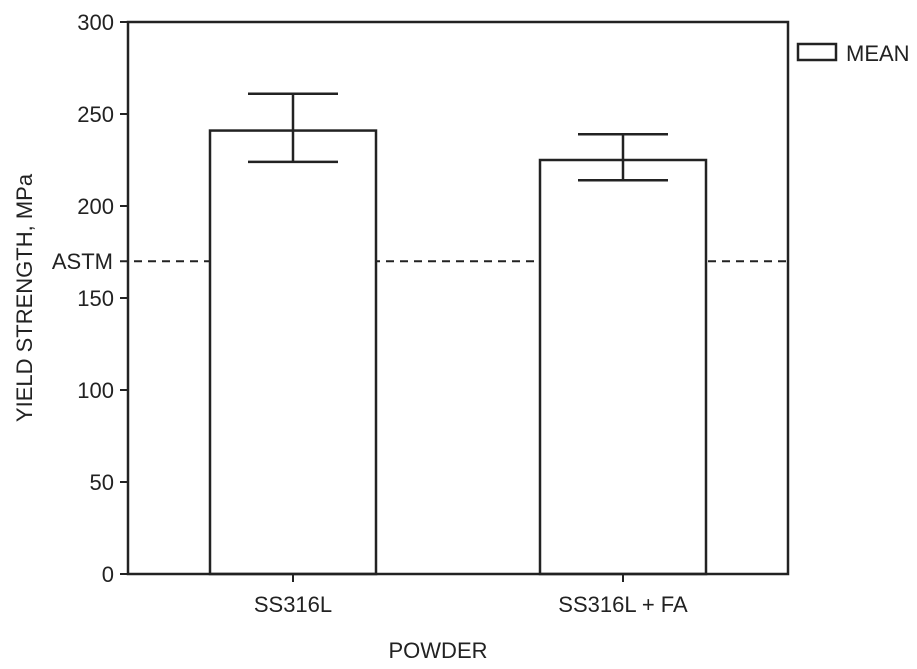 Image resolution: width=917 pixels, height=669 pixels. Describe the element at coordinates (95, 206) in the screenshot. I see `y-tick-label-200: 200` at that location.